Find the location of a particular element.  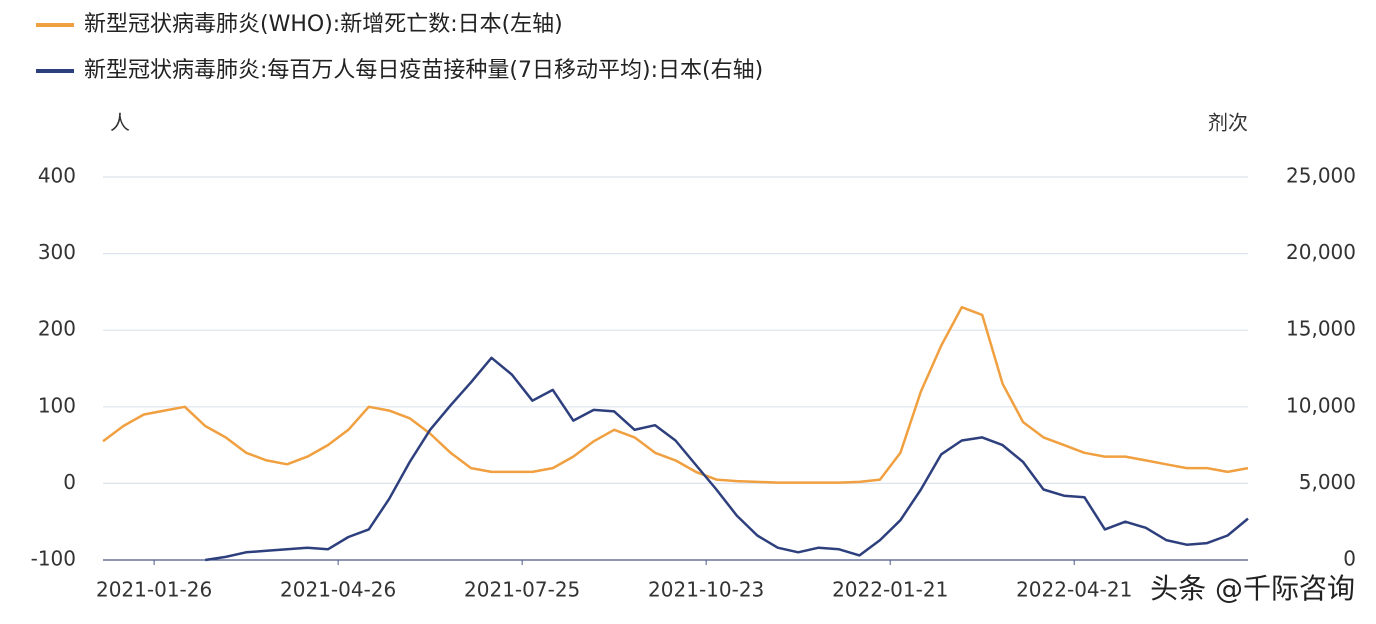

legend-label: 新型冠状病毒肺炎(WHO):新增死亡数:日本(左轴) is located at coordinates (323, 24).